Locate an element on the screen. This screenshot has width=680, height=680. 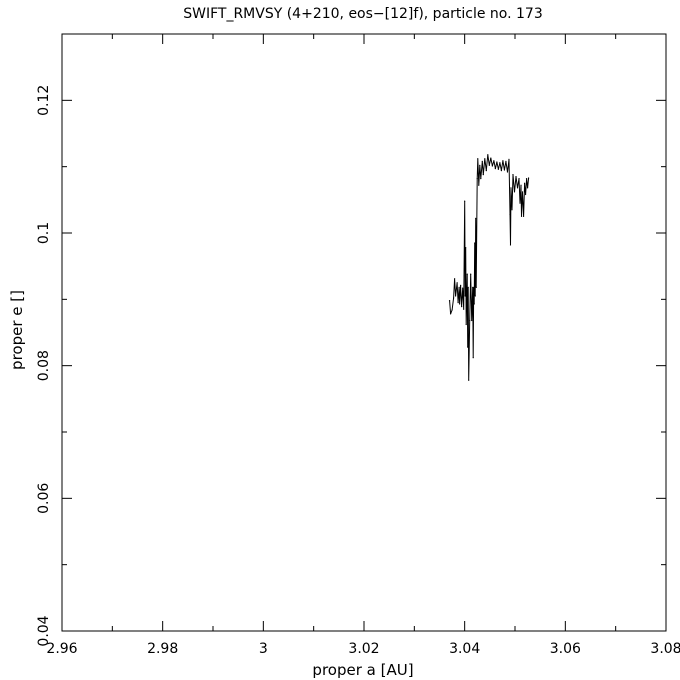
x-tick-label: 3.06 is located at coordinates (565, 649).